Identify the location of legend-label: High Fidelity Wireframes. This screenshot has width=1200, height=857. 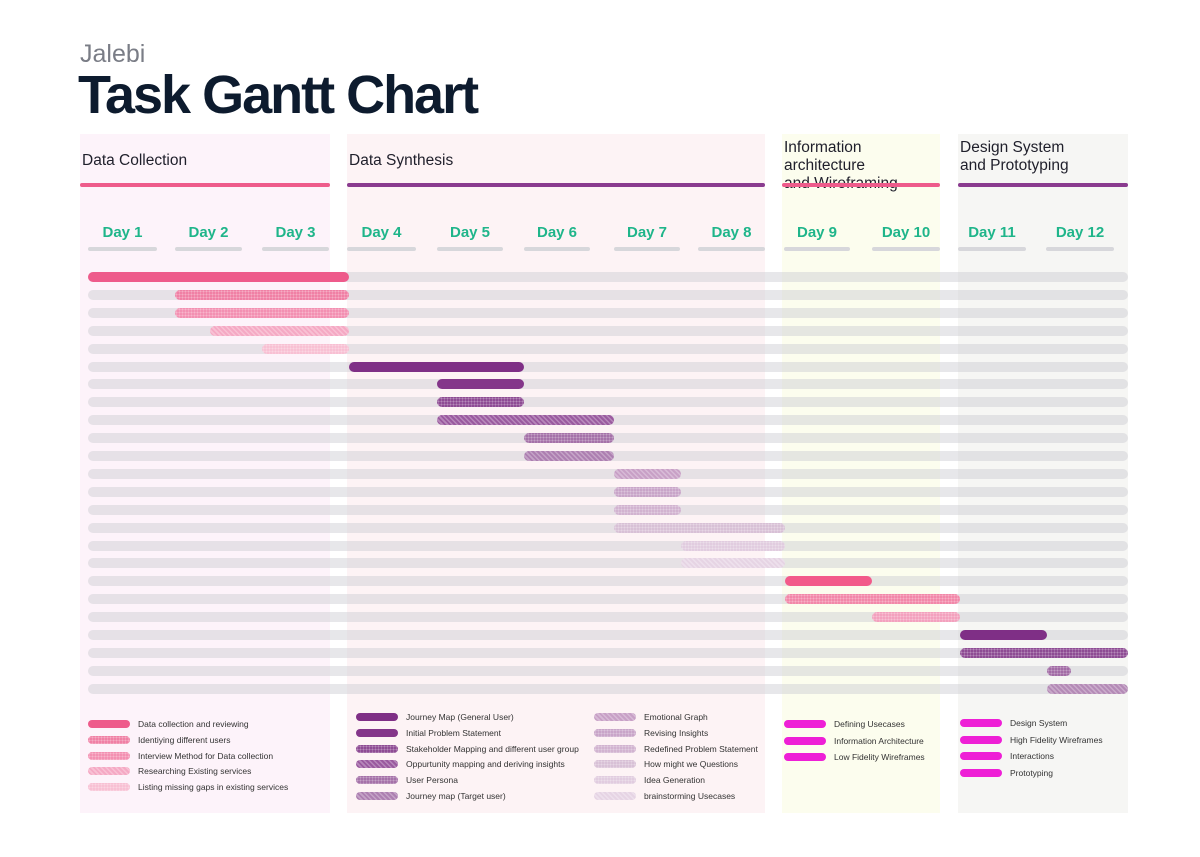
(1056, 739).